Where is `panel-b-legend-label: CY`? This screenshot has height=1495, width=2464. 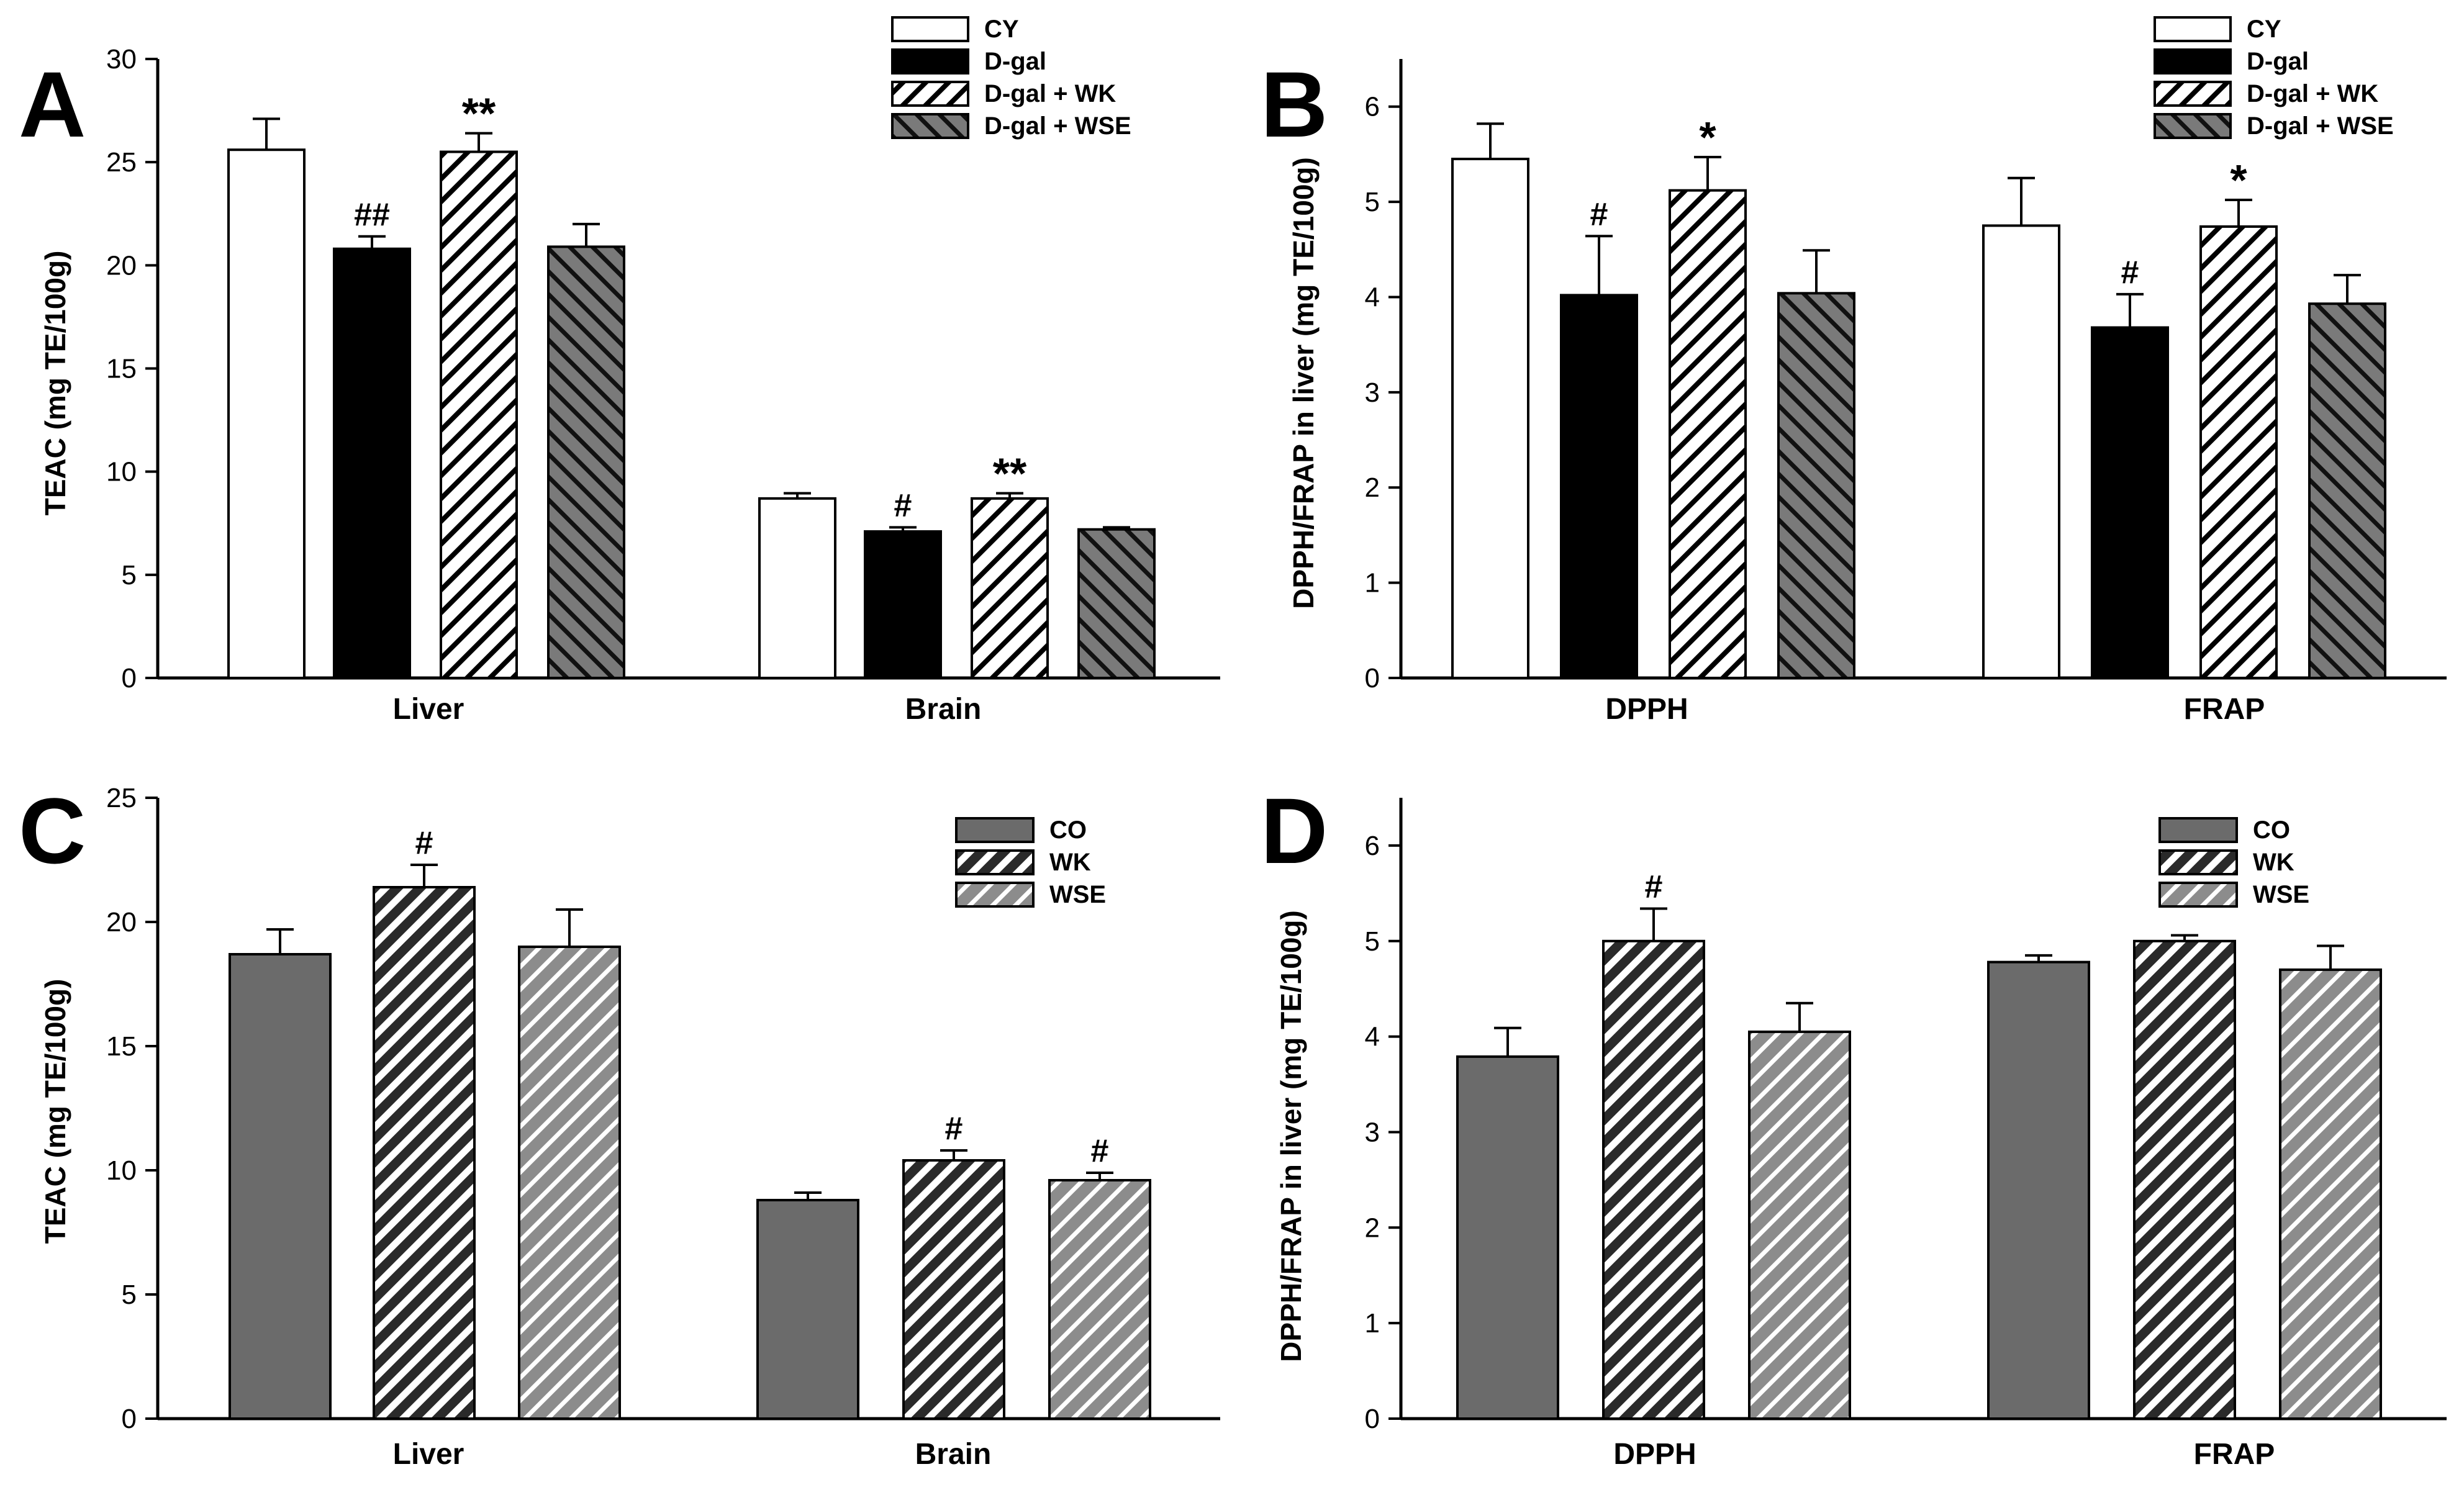
panel-b-legend-label: CY is located at coordinates (2264, 29).